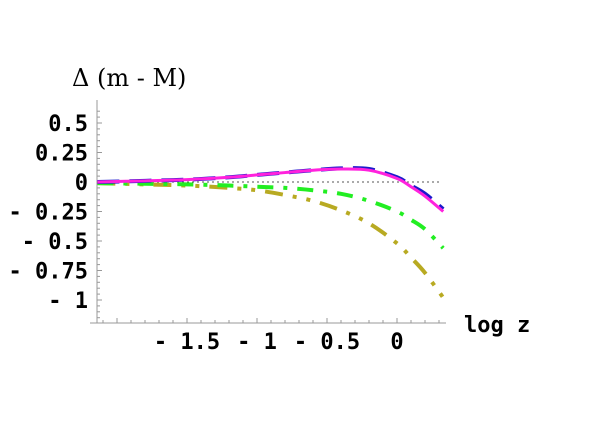 The width and height of the screenshot is (600, 440). I want to click on y-axis-title: Δ (m - M), so click(129, 78).